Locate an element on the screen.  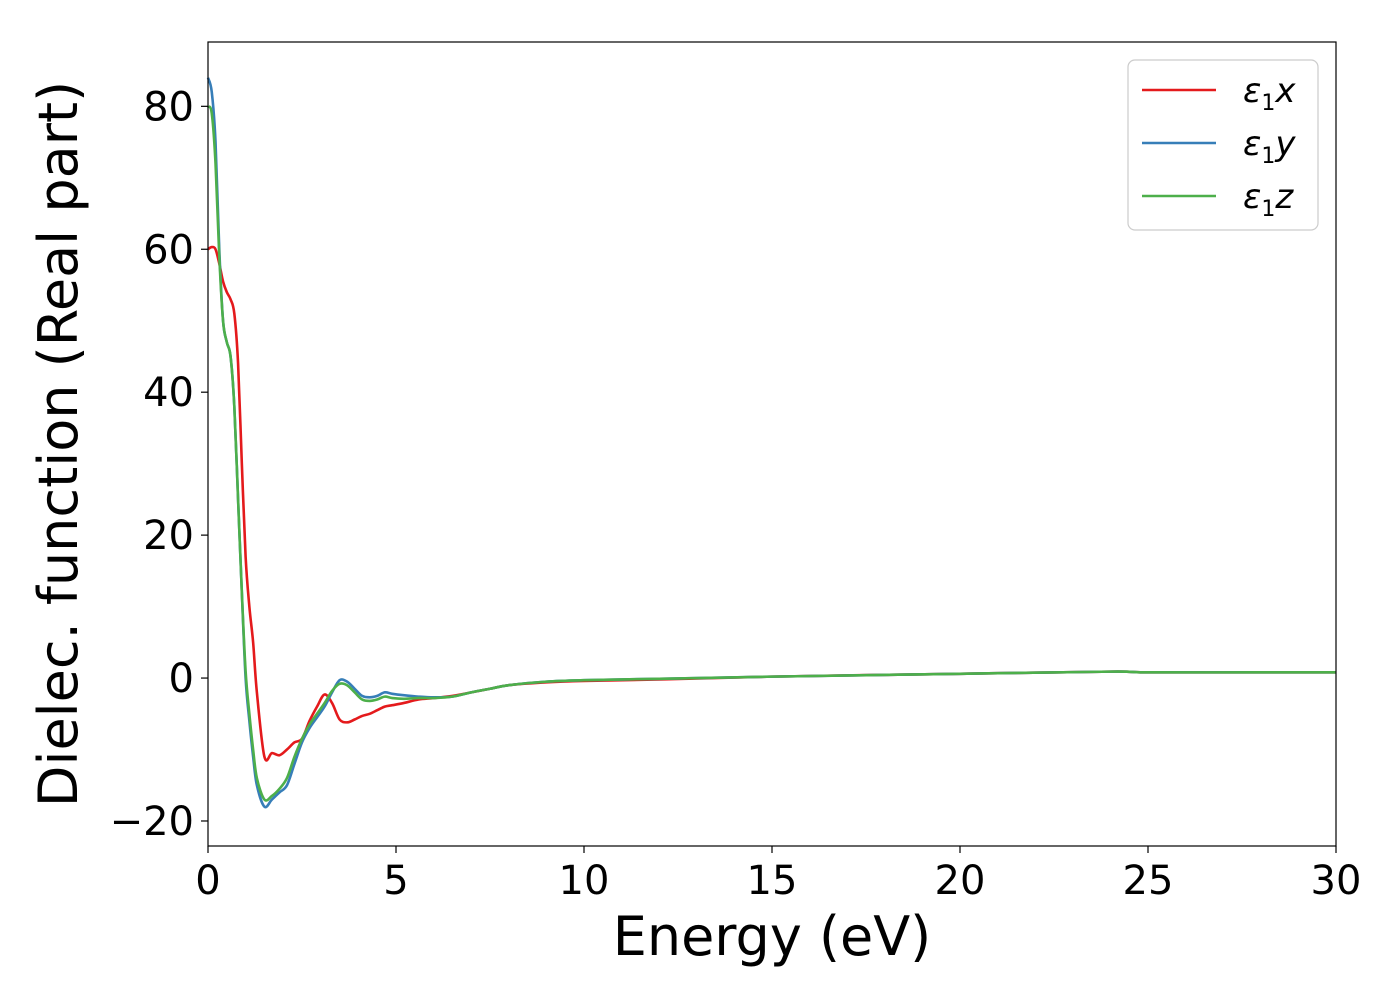
legend: ε1x ε1y ε1z is located at coordinates (1223, 145).